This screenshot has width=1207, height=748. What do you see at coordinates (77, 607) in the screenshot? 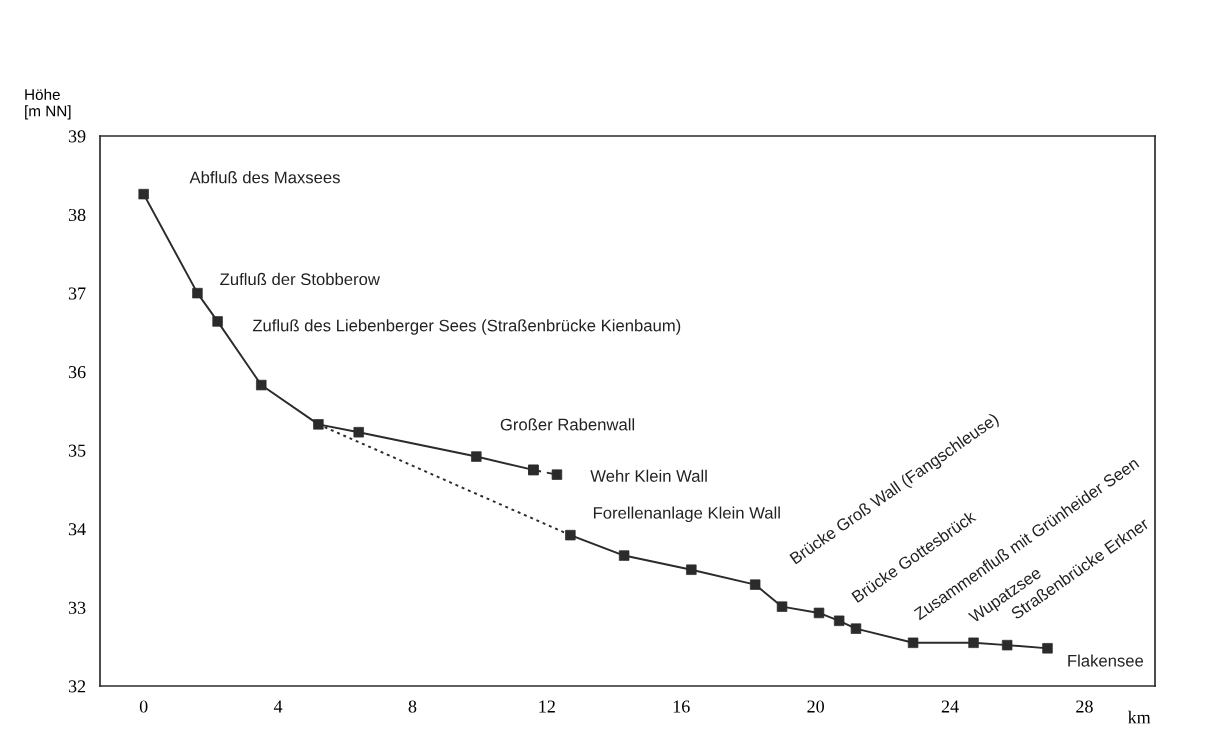
I see `y-tick-label: 33` at bounding box center [77, 607].